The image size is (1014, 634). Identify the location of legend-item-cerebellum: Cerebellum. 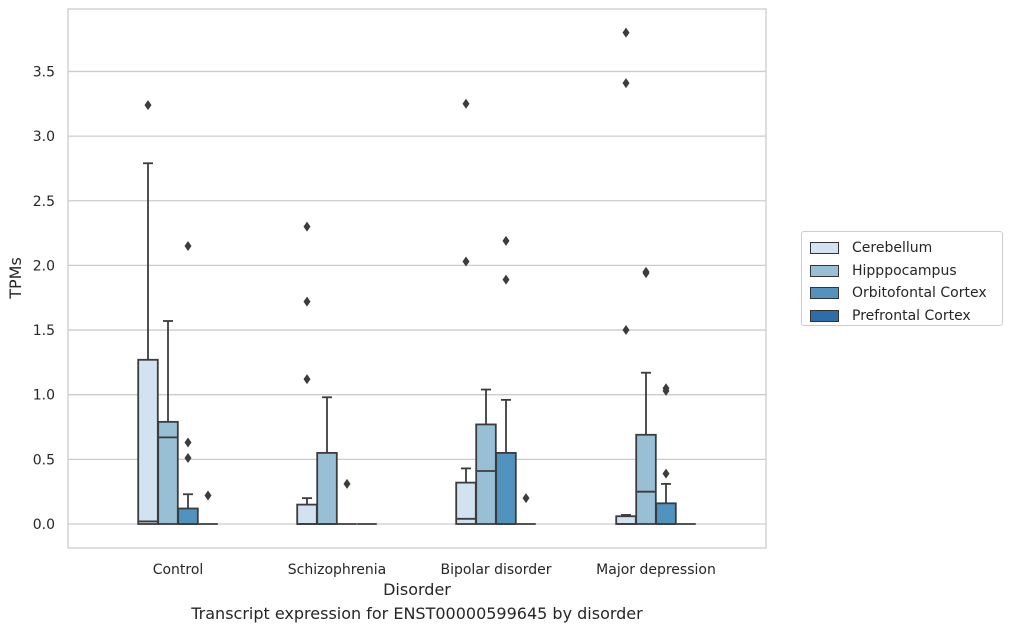
(902, 248).